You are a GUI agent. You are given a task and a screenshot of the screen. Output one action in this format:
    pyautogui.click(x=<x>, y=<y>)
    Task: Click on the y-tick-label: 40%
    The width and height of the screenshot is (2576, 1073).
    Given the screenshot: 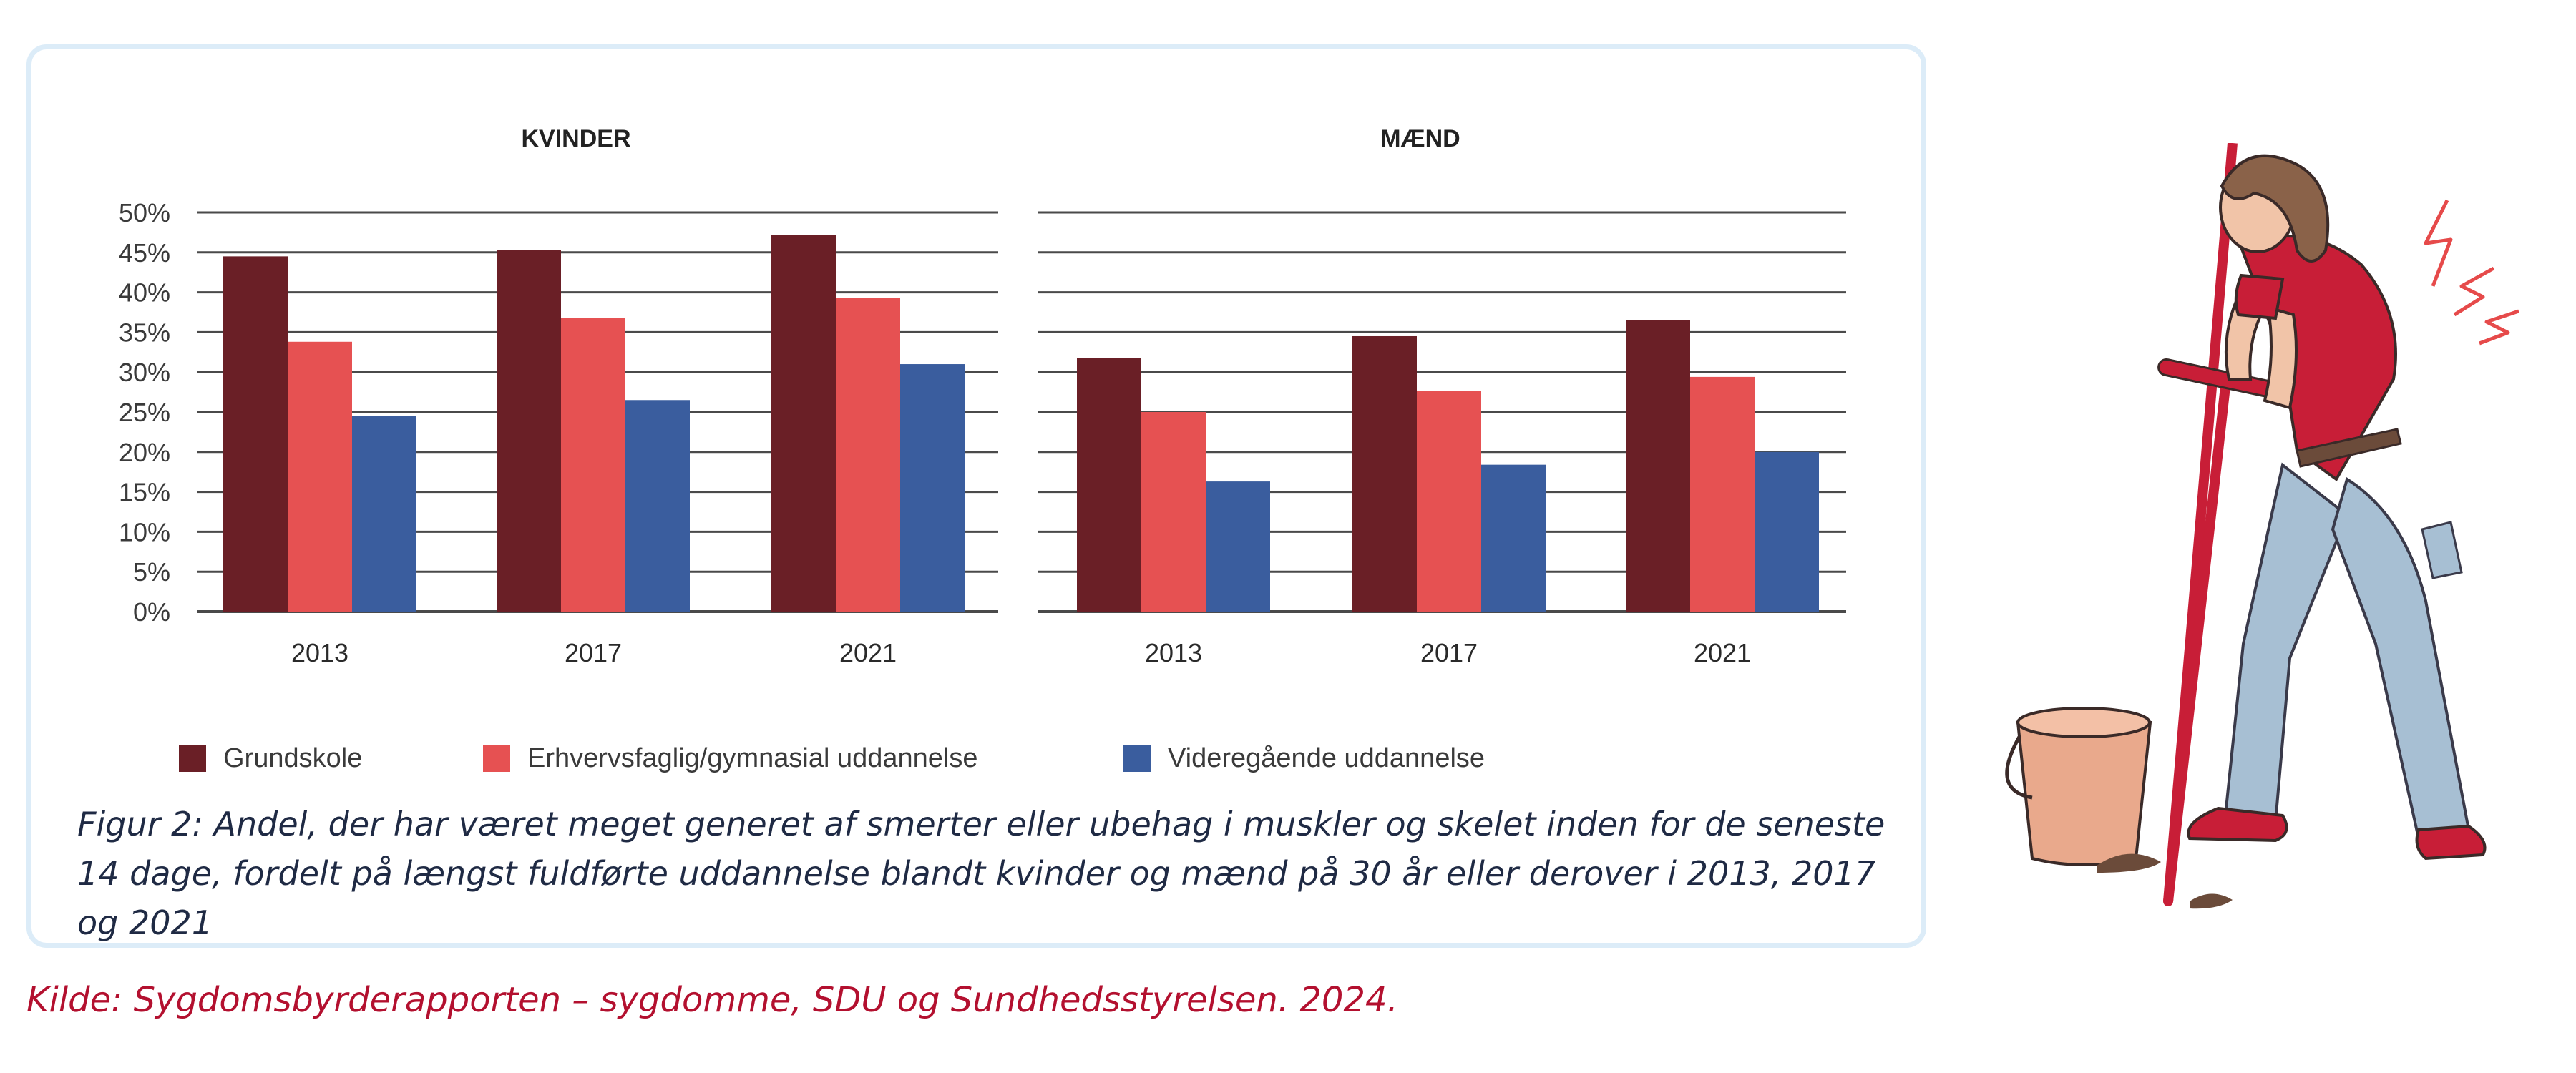 What is the action you would take?
    pyautogui.click(x=144, y=293)
    